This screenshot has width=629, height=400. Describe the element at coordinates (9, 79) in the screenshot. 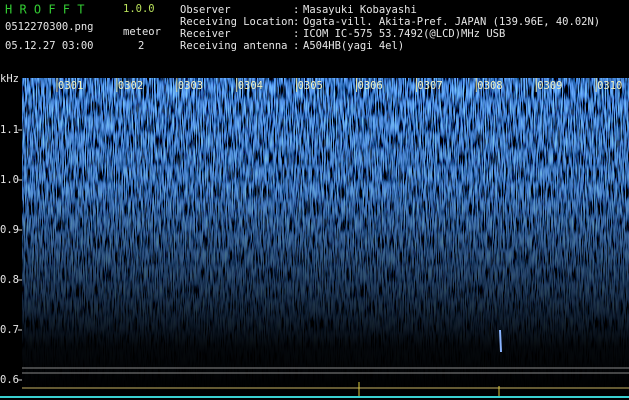

I see `axis-unit: kHz` at that location.